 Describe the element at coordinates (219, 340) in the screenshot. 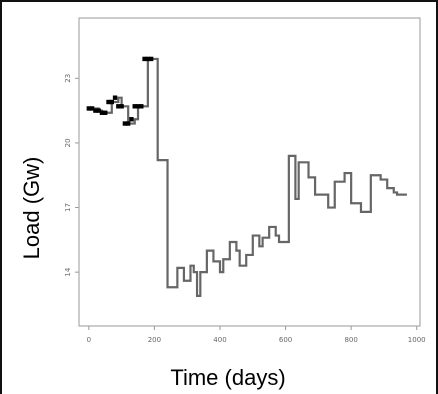

I see `x-tick-label: 400` at that location.